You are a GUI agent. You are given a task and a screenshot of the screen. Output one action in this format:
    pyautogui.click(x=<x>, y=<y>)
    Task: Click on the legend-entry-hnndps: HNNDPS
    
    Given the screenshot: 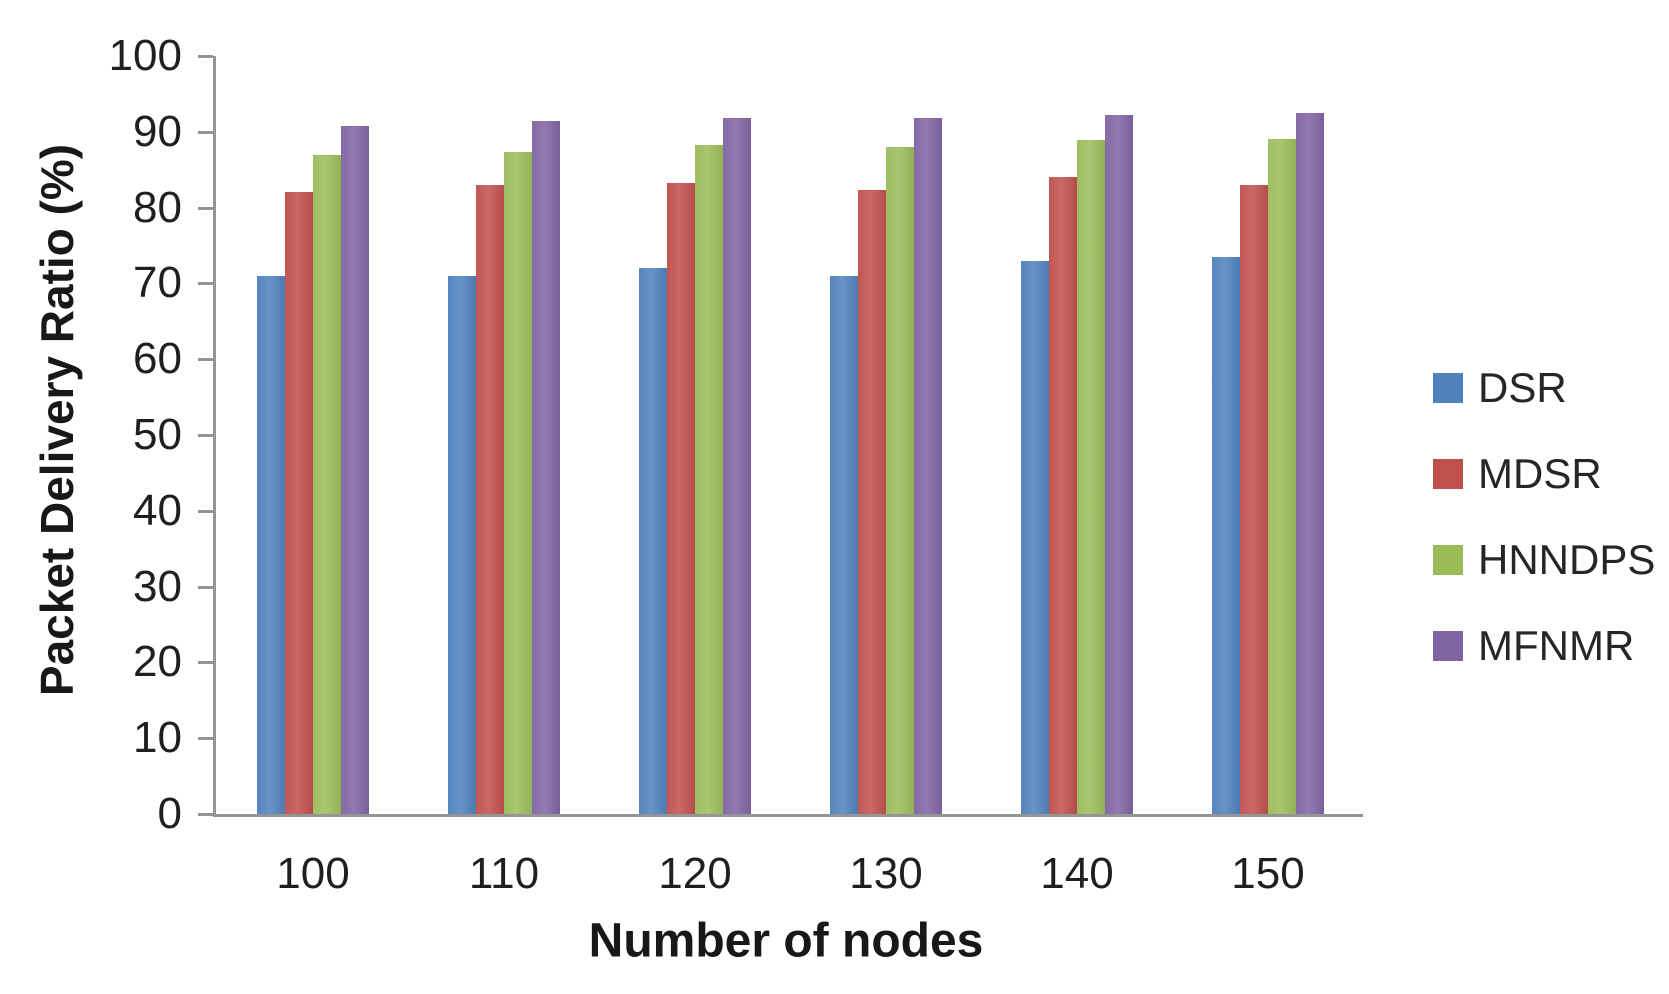 What is the action you would take?
    pyautogui.click(x=1544, y=559)
    